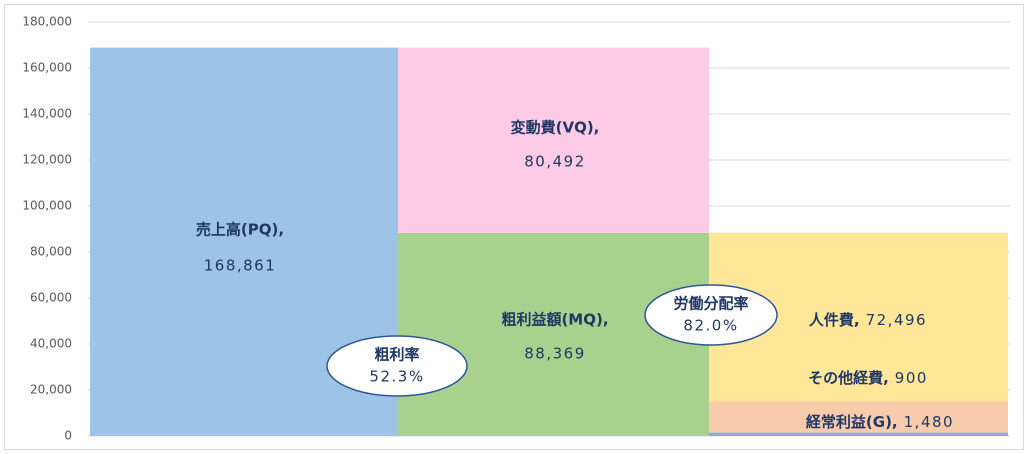 This screenshot has height=454, width=1028. I want to click on annotation-value: 52.3%, so click(396, 377).